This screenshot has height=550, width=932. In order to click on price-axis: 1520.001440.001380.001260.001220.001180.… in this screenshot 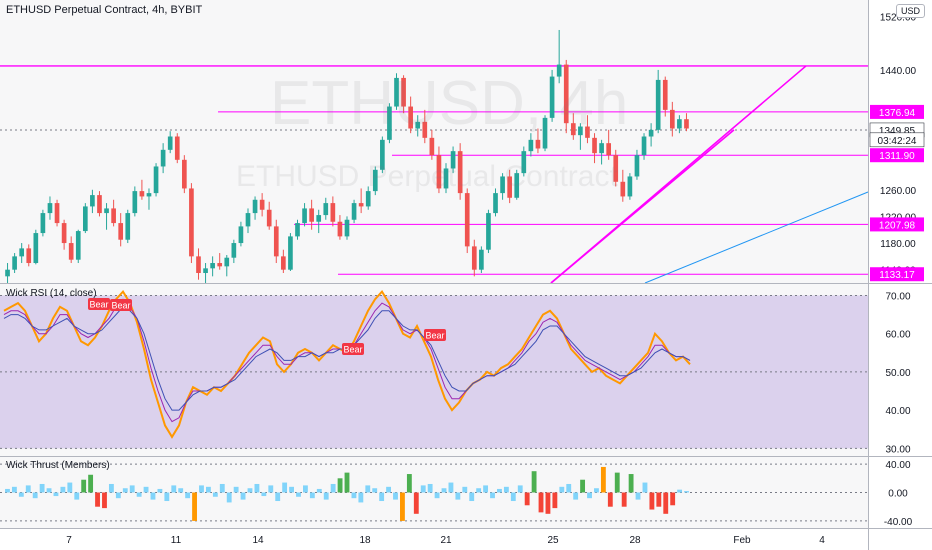, I will do `click(897, 147)`.